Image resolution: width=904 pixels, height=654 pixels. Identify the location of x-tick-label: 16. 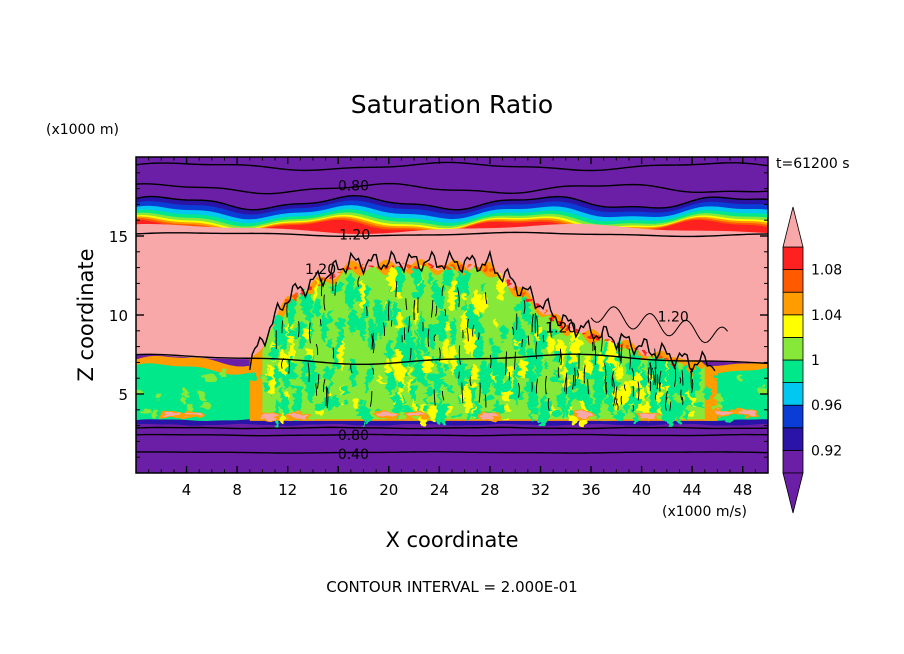
(338, 490).